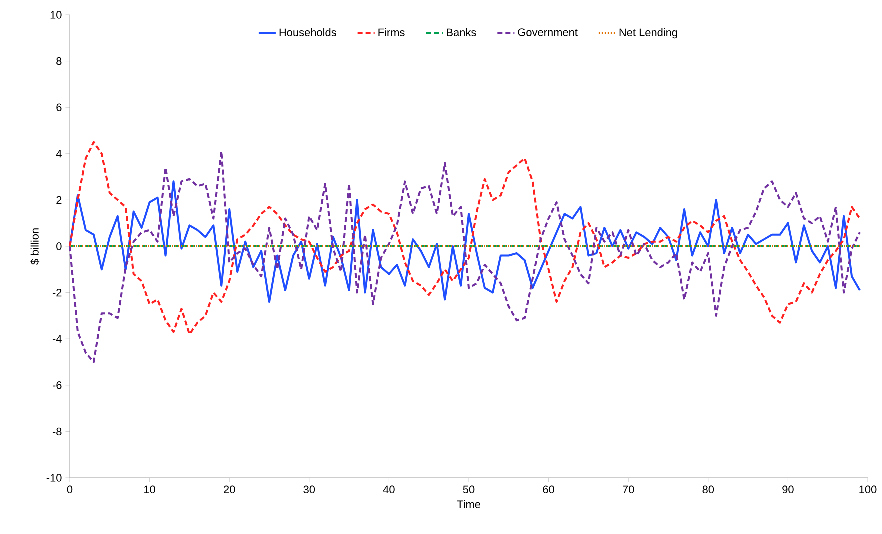  What do you see at coordinates (649, 33) in the screenshot?
I see `legend-label: Net Lending` at bounding box center [649, 33].